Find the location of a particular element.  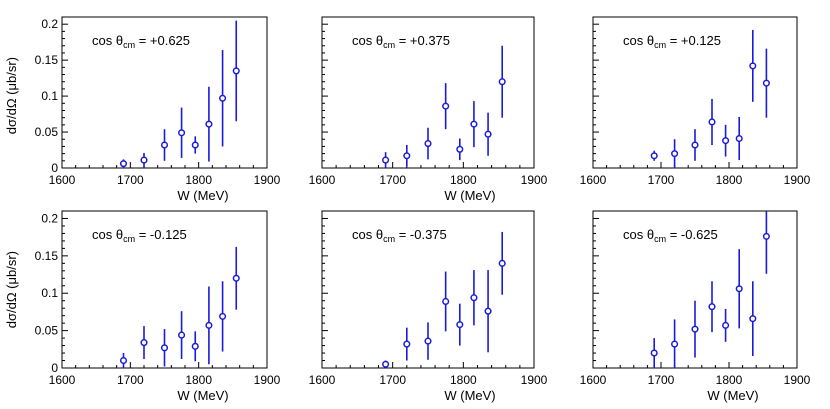

panel-6: 1600 1700 1800 1900 W (MeV) cos θcm = -0.625 is located at coordinates (695, 306).